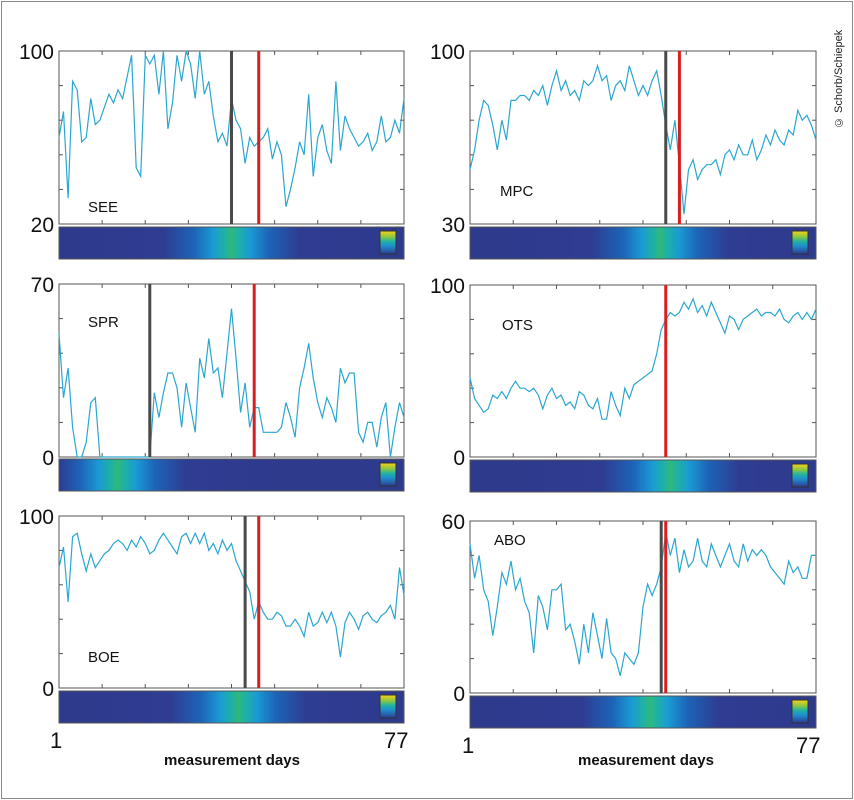 This screenshot has width=854, height=800. I want to click on panel-see: 100 20 SEE, so click(212, 150).